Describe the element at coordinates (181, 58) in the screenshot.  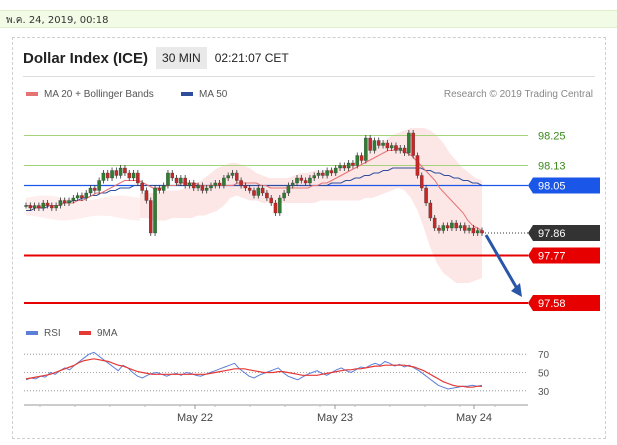
I see `timeframe-badge: 30 MIN` at that location.